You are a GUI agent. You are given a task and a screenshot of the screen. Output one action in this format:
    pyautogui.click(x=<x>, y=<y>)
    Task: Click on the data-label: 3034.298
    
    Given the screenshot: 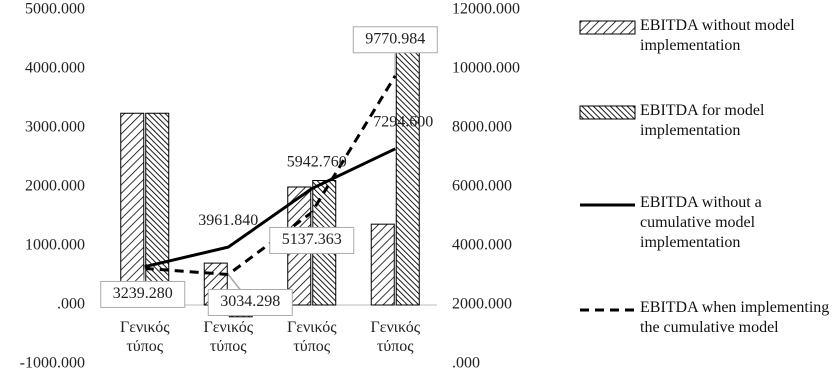 What is the action you would take?
    pyautogui.click(x=250, y=301)
    